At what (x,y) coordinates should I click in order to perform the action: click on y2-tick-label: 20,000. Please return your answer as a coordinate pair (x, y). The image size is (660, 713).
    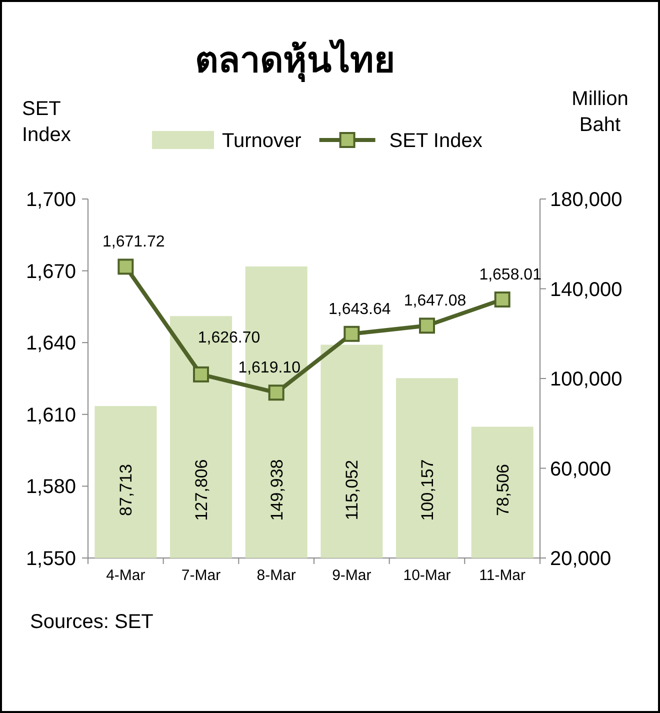
    Looking at the image, I should click on (581, 559).